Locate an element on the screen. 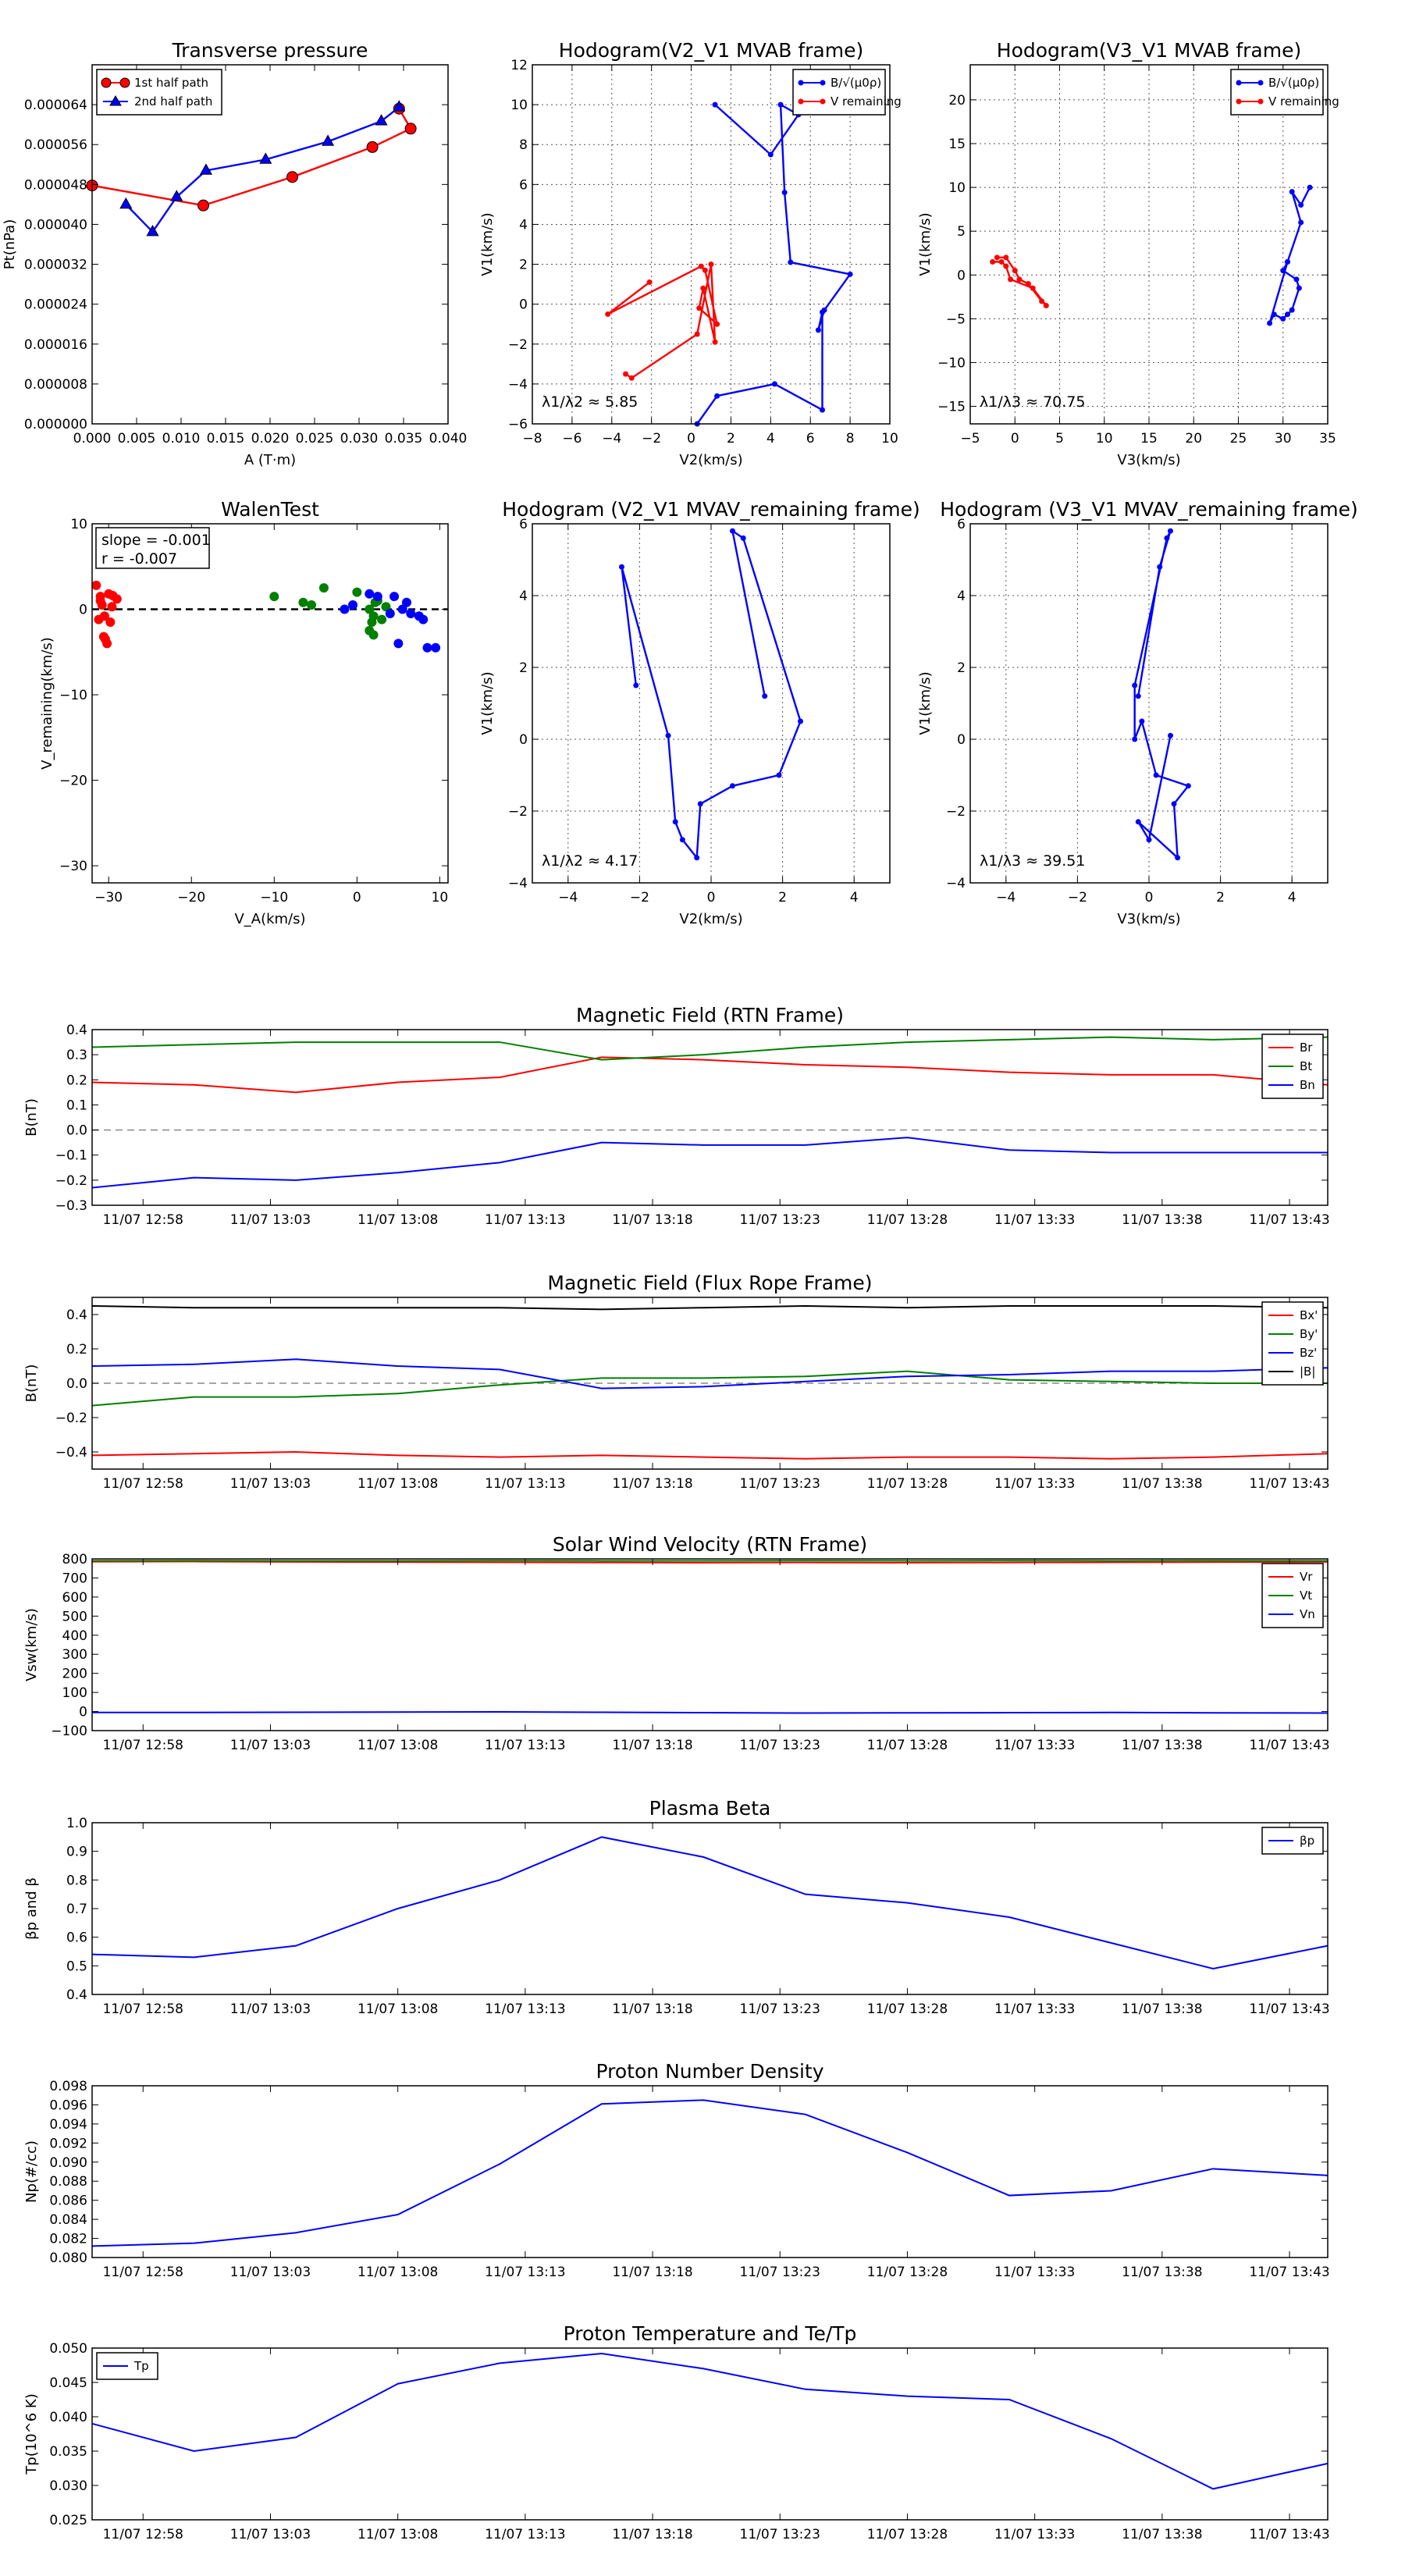 This screenshot has width=1405, height=2576. x-tick-label: 8 is located at coordinates (850, 439).